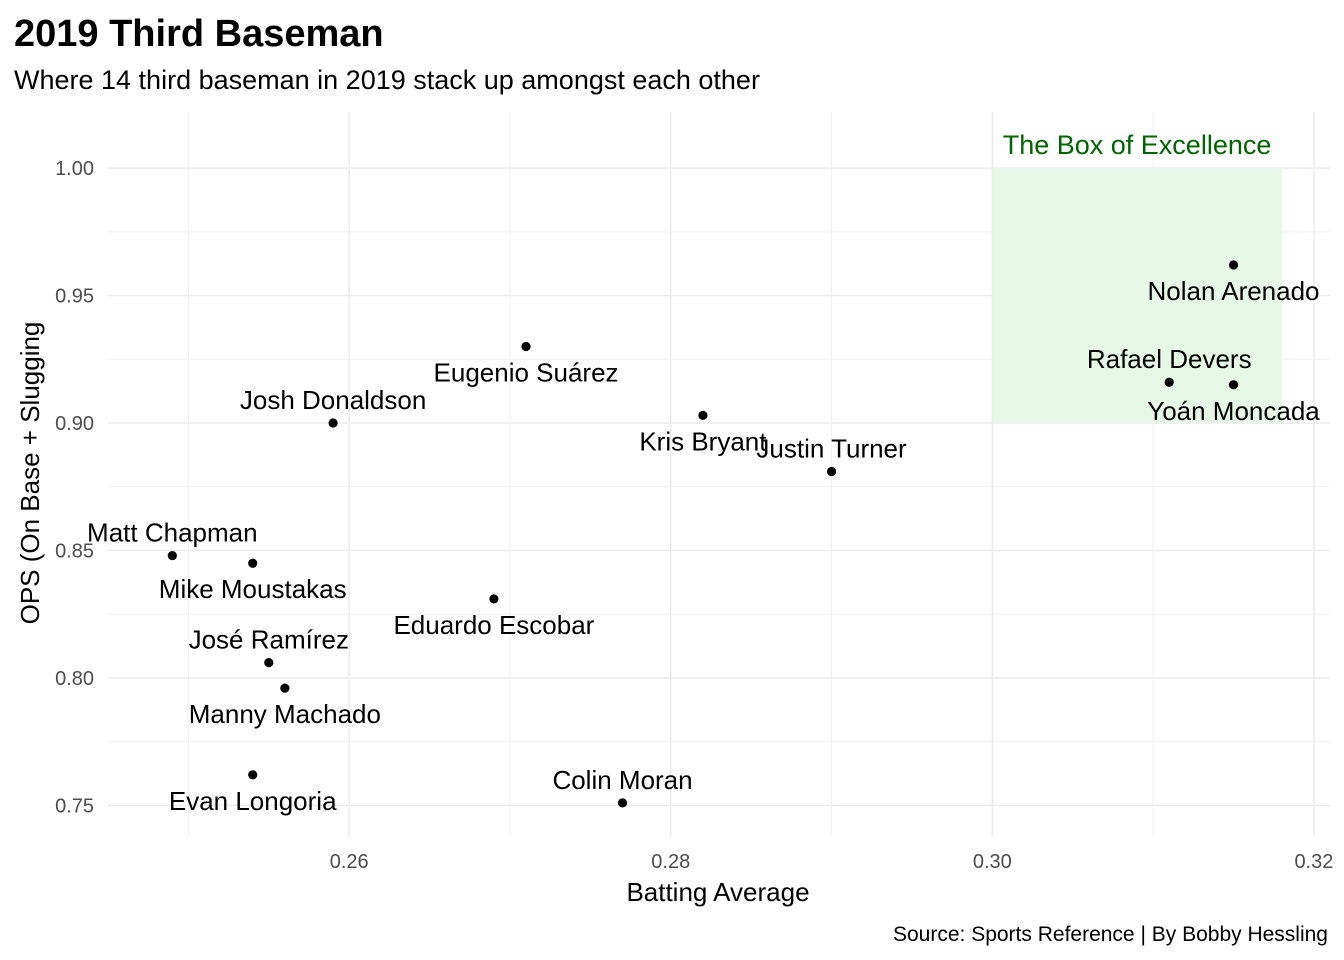  I want to click on x-tick-label: 0.32, so click(1313, 862).